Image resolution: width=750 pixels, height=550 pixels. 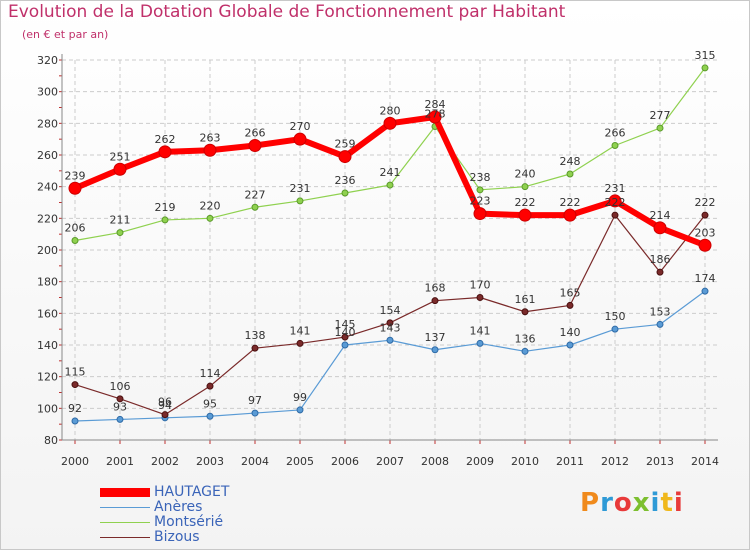 I want to click on logo-letter: x, so click(x=641, y=503).